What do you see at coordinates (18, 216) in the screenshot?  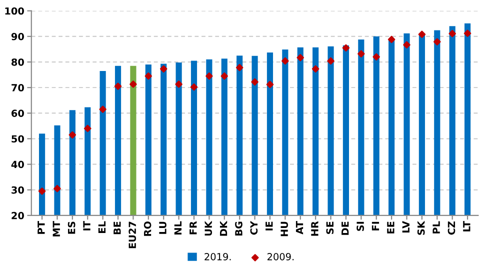 I see `y-tick-label: 20` at bounding box center [18, 216].